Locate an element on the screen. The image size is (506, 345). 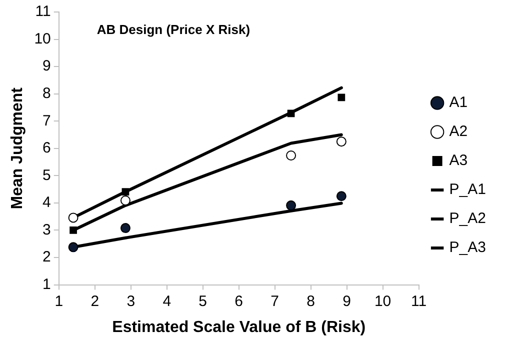
y-tick-label: 5 is located at coordinates (46, 175).